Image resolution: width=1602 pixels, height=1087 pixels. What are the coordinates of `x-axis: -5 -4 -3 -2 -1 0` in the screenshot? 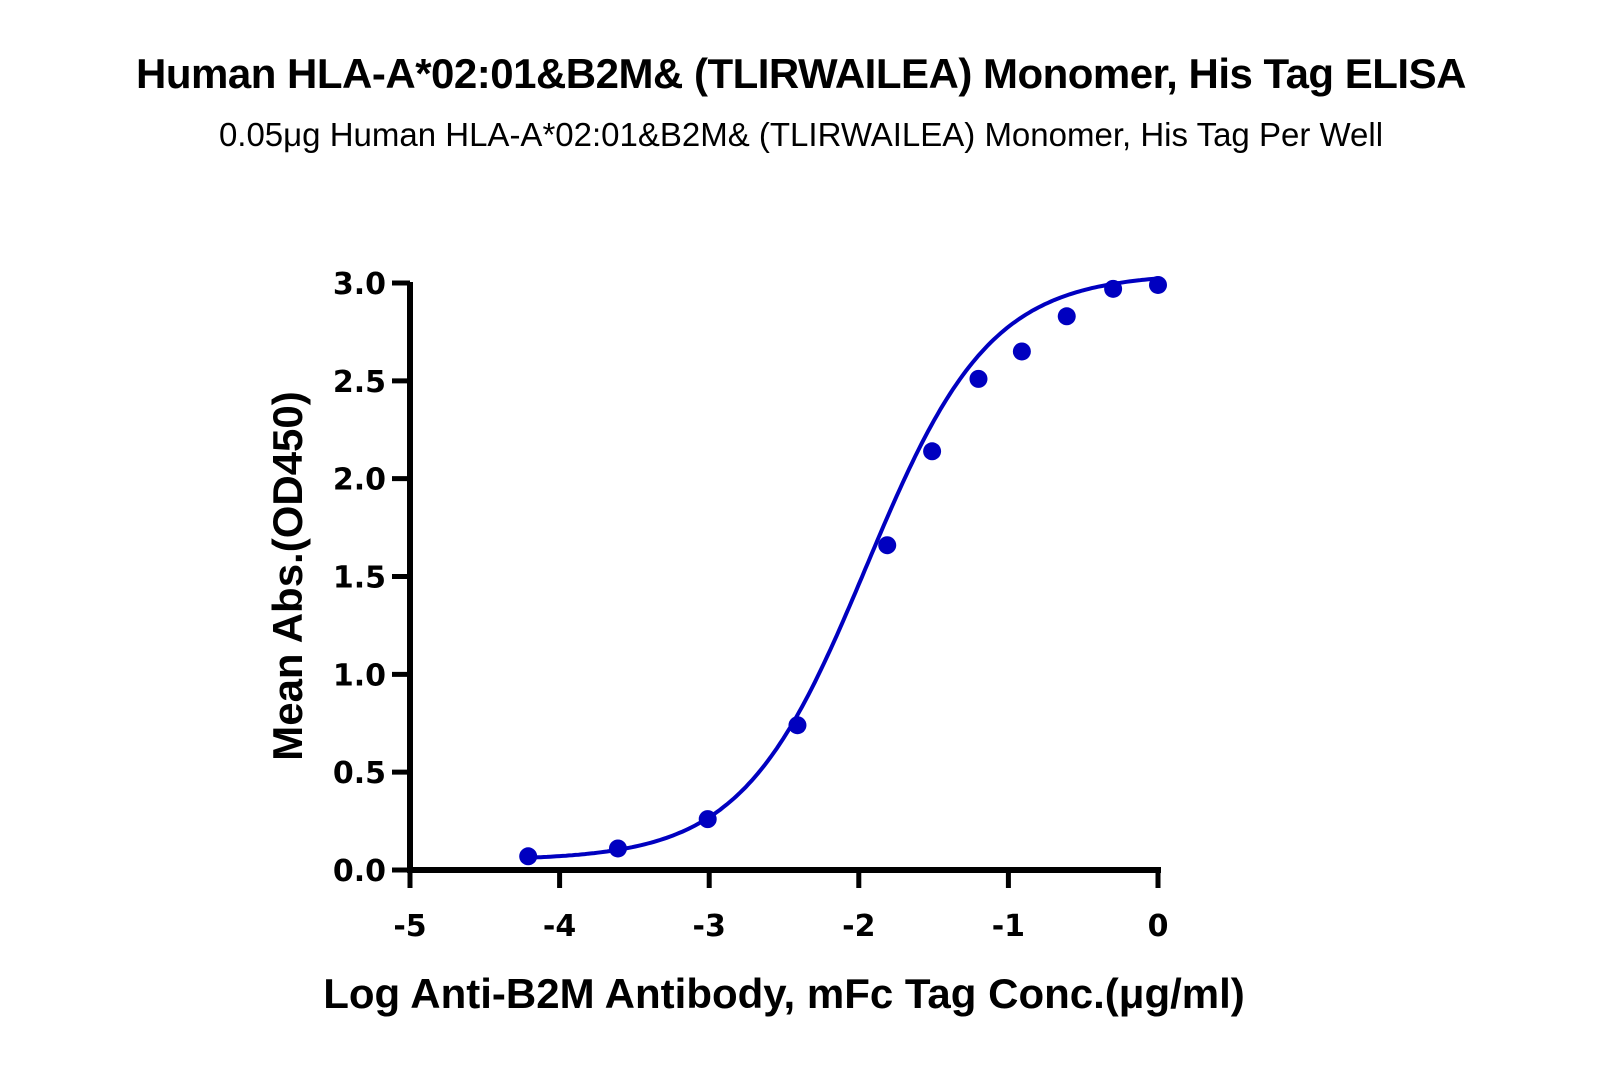 It's located at (781, 905).